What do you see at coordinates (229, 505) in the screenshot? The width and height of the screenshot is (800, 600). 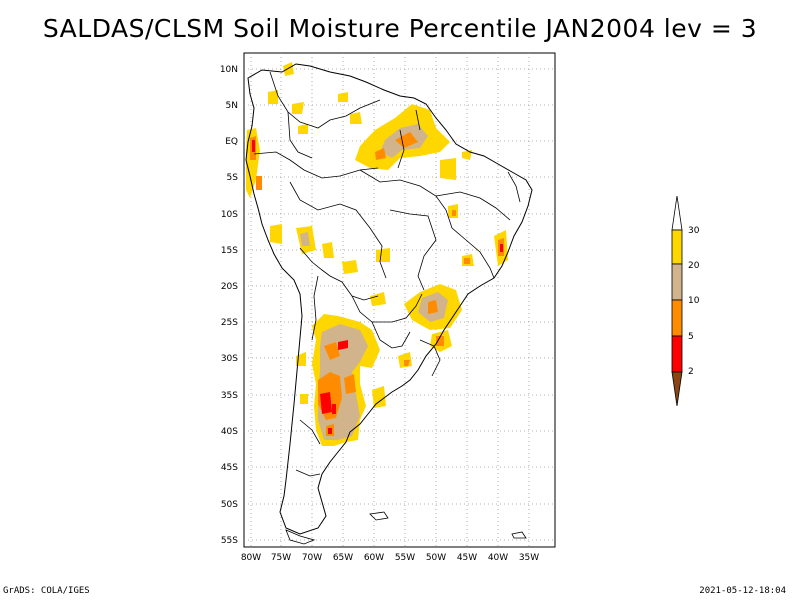 I see `lat-label: 50S` at bounding box center [229, 505].